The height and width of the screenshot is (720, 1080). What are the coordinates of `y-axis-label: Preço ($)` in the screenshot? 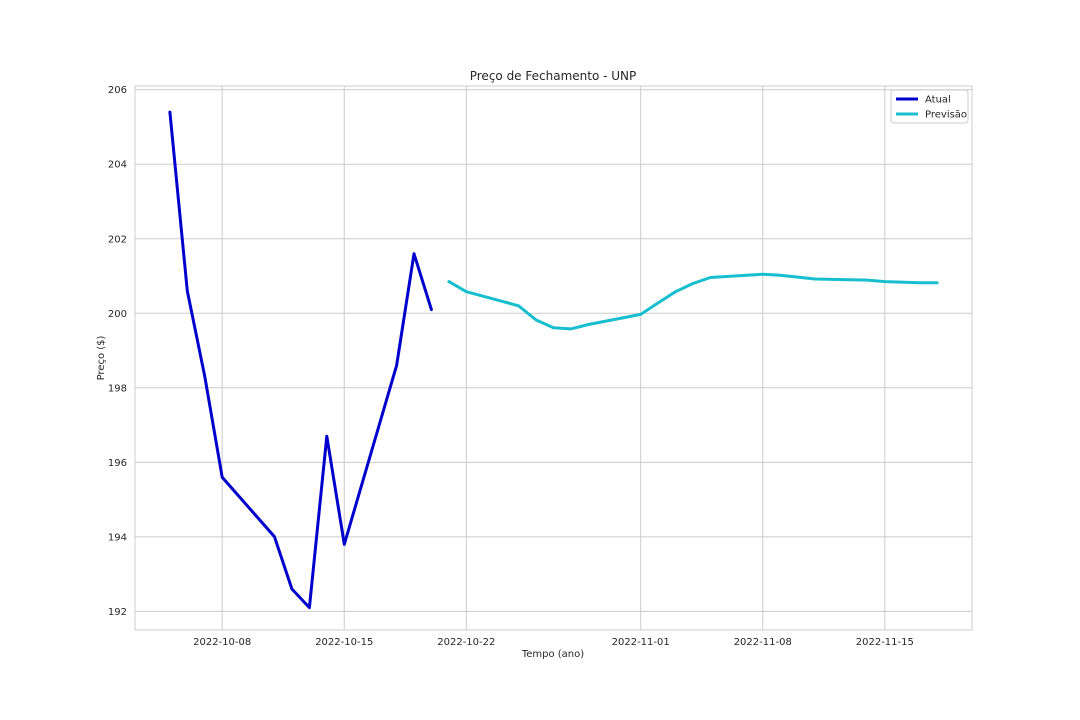 It's located at (101, 357).